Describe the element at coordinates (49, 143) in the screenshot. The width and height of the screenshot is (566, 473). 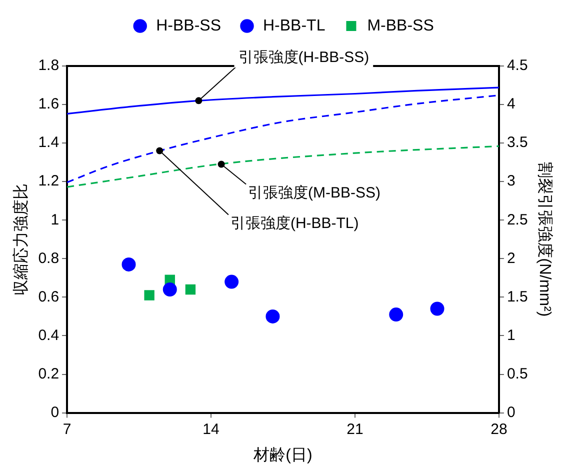
I see `y-tick-label: 1.4` at that location.